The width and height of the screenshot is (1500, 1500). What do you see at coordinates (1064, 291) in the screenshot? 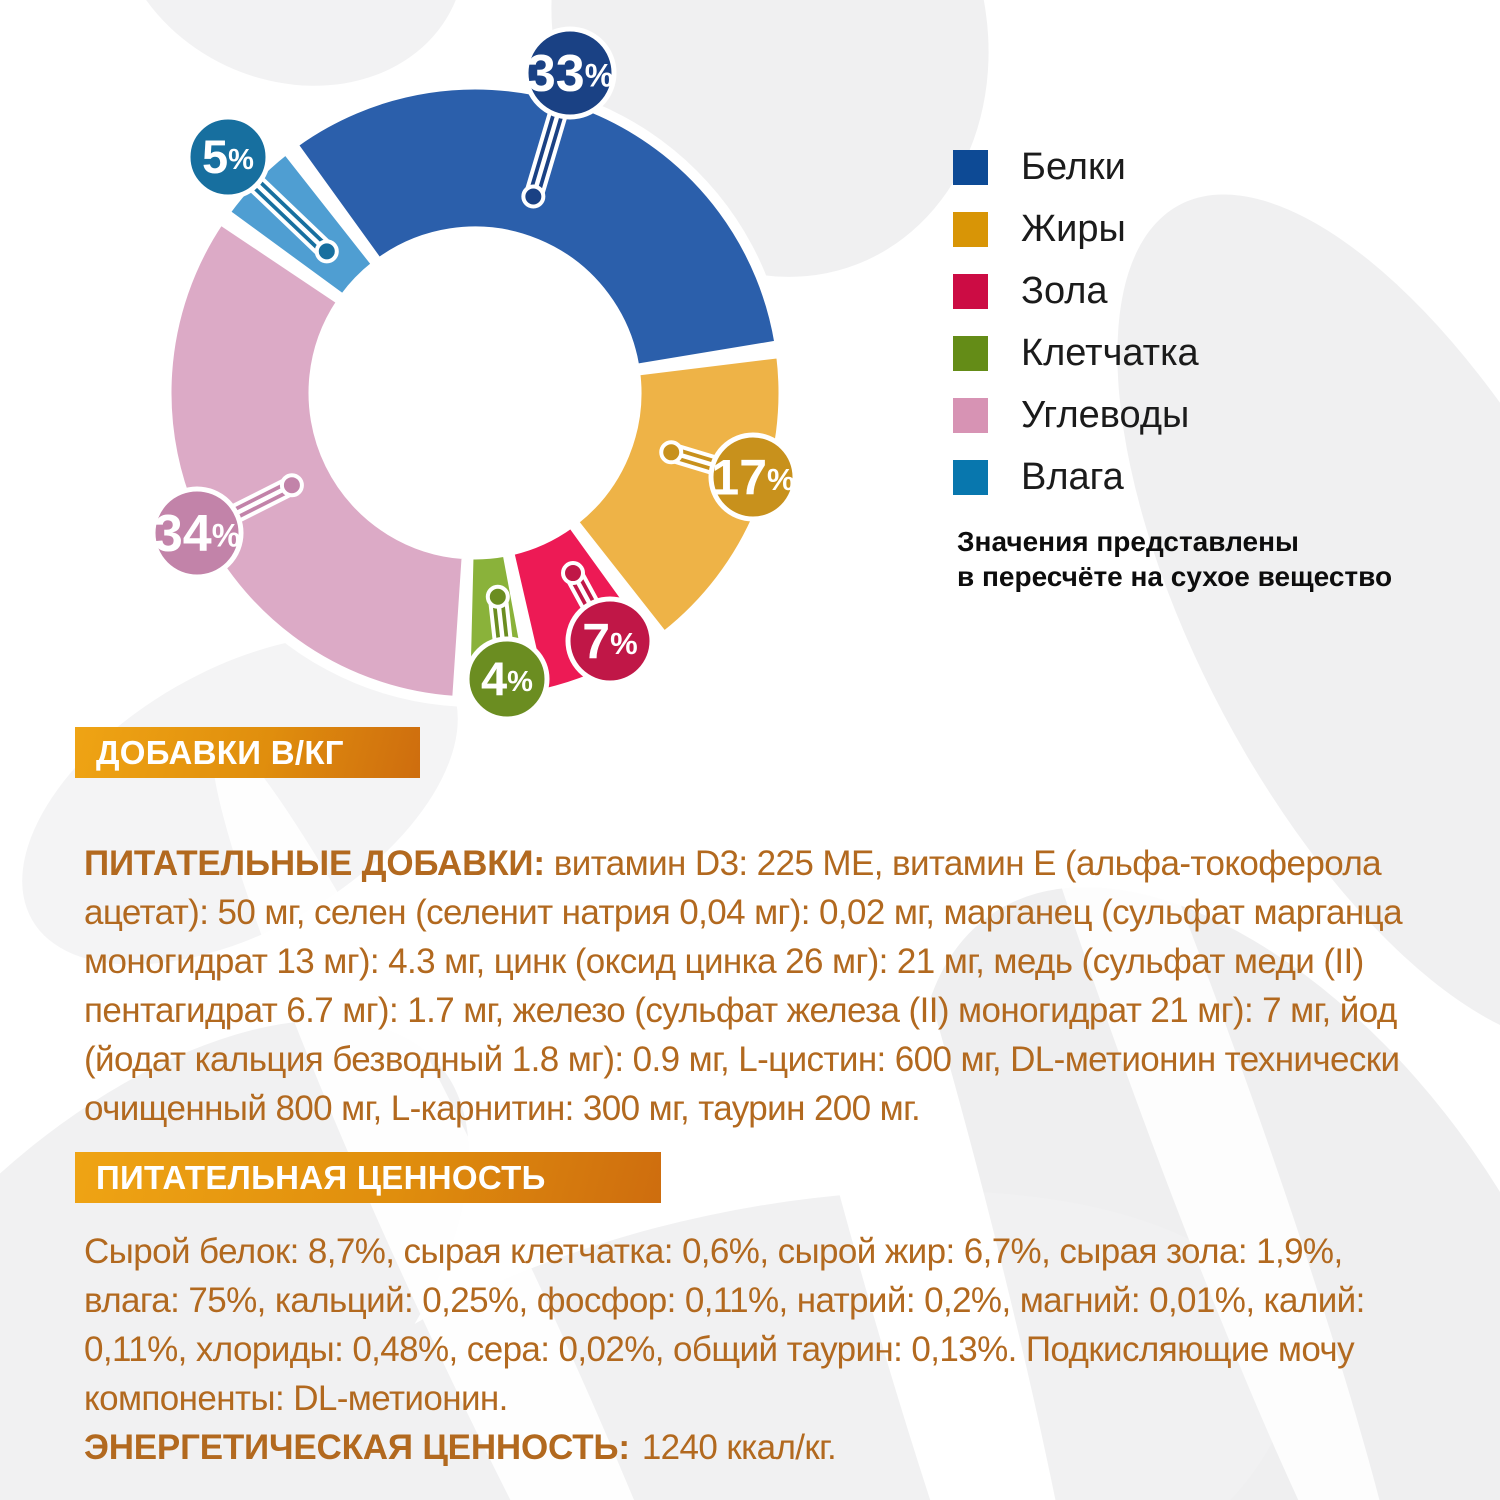
I see `legend-label-Зола: Зола` at bounding box center [1064, 291].